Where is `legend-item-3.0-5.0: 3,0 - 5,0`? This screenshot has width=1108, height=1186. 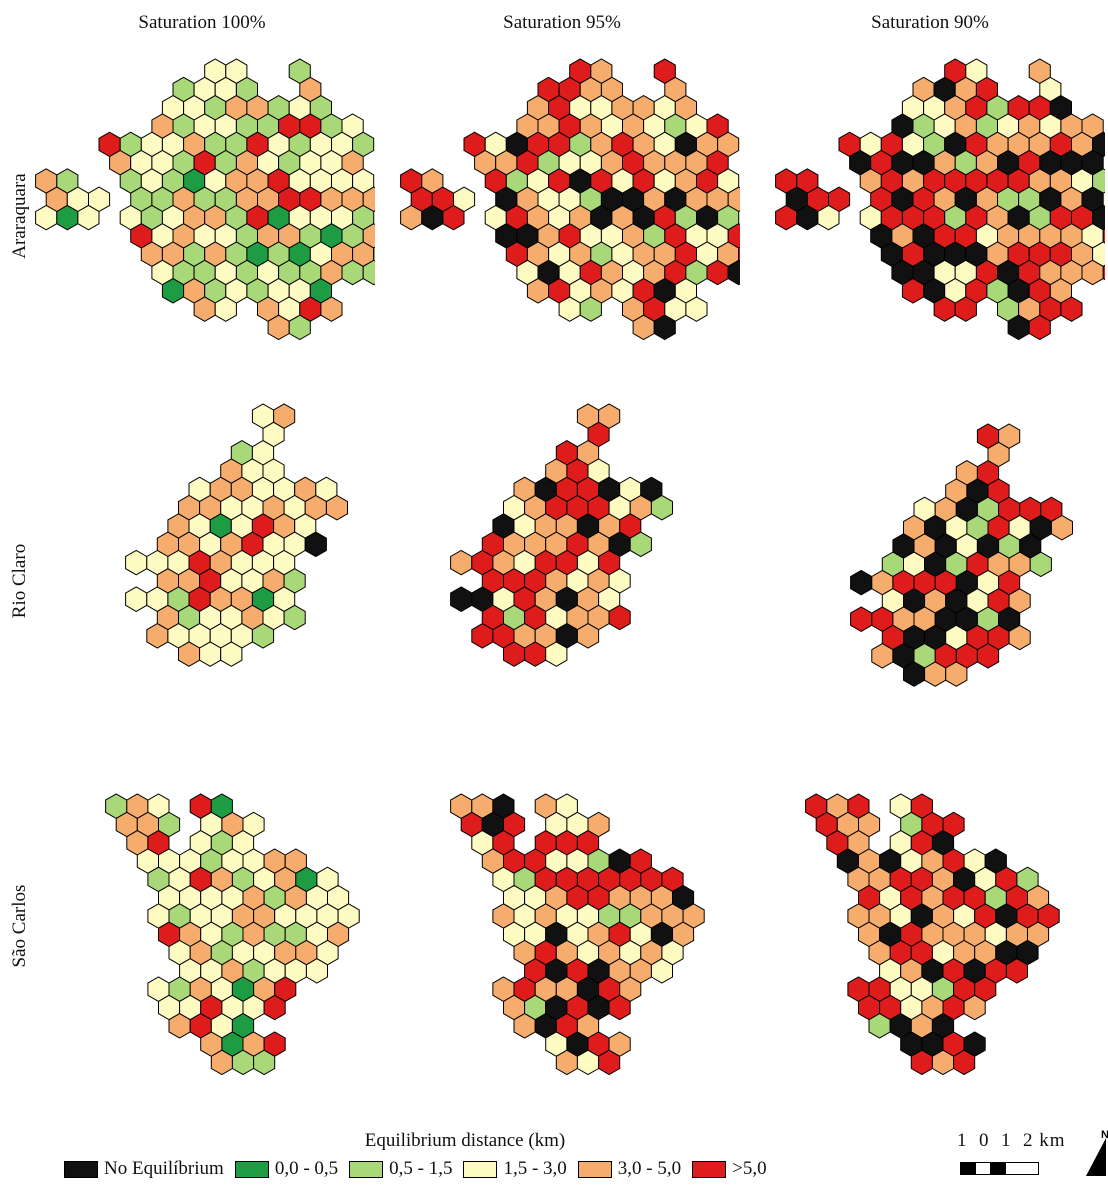
legend-item-3.0-5.0: 3,0 - 5,0 is located at coordinates (629, 1169).